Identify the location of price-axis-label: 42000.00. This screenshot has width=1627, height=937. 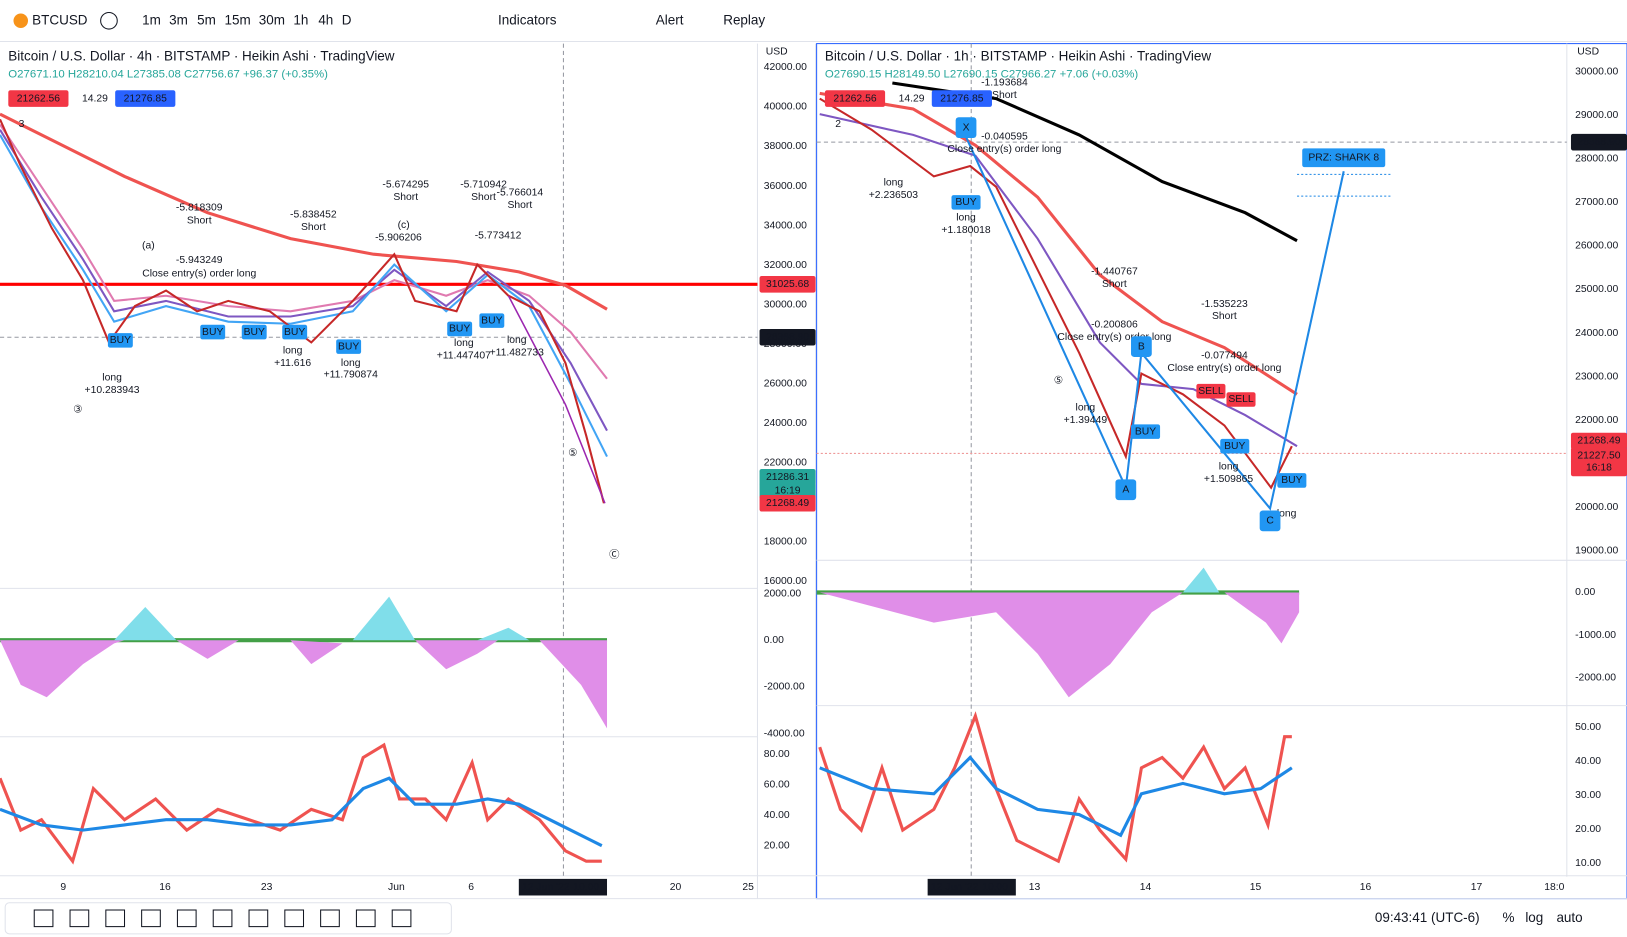
(785, 67).